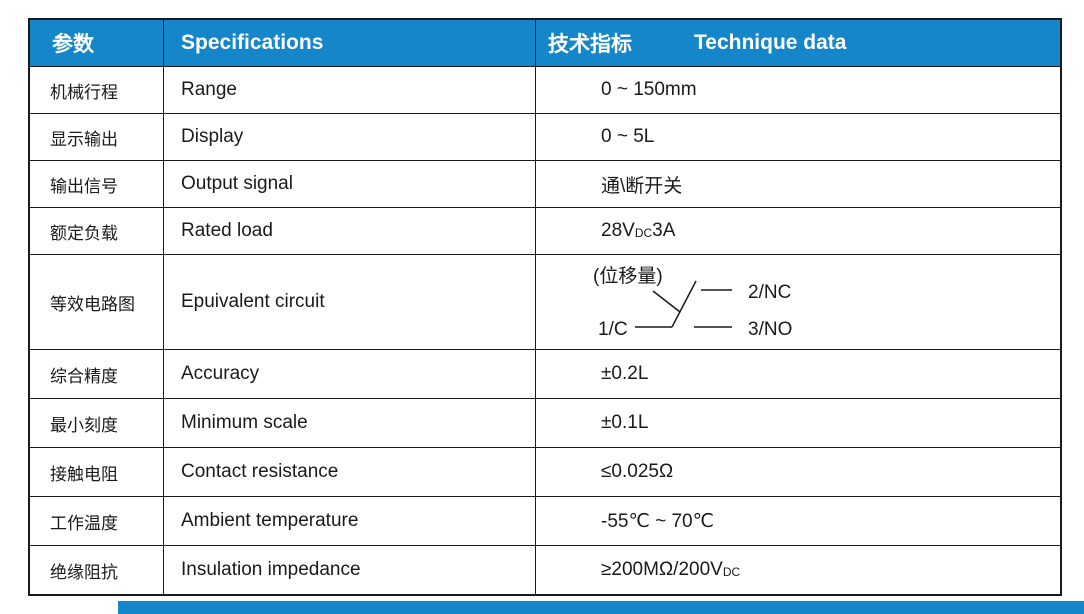  I want to click on table-row-insulation-impedance: 绝缘阻抗 Insulation impedance ≥200MΩ/200V DC, so click(545, 569).